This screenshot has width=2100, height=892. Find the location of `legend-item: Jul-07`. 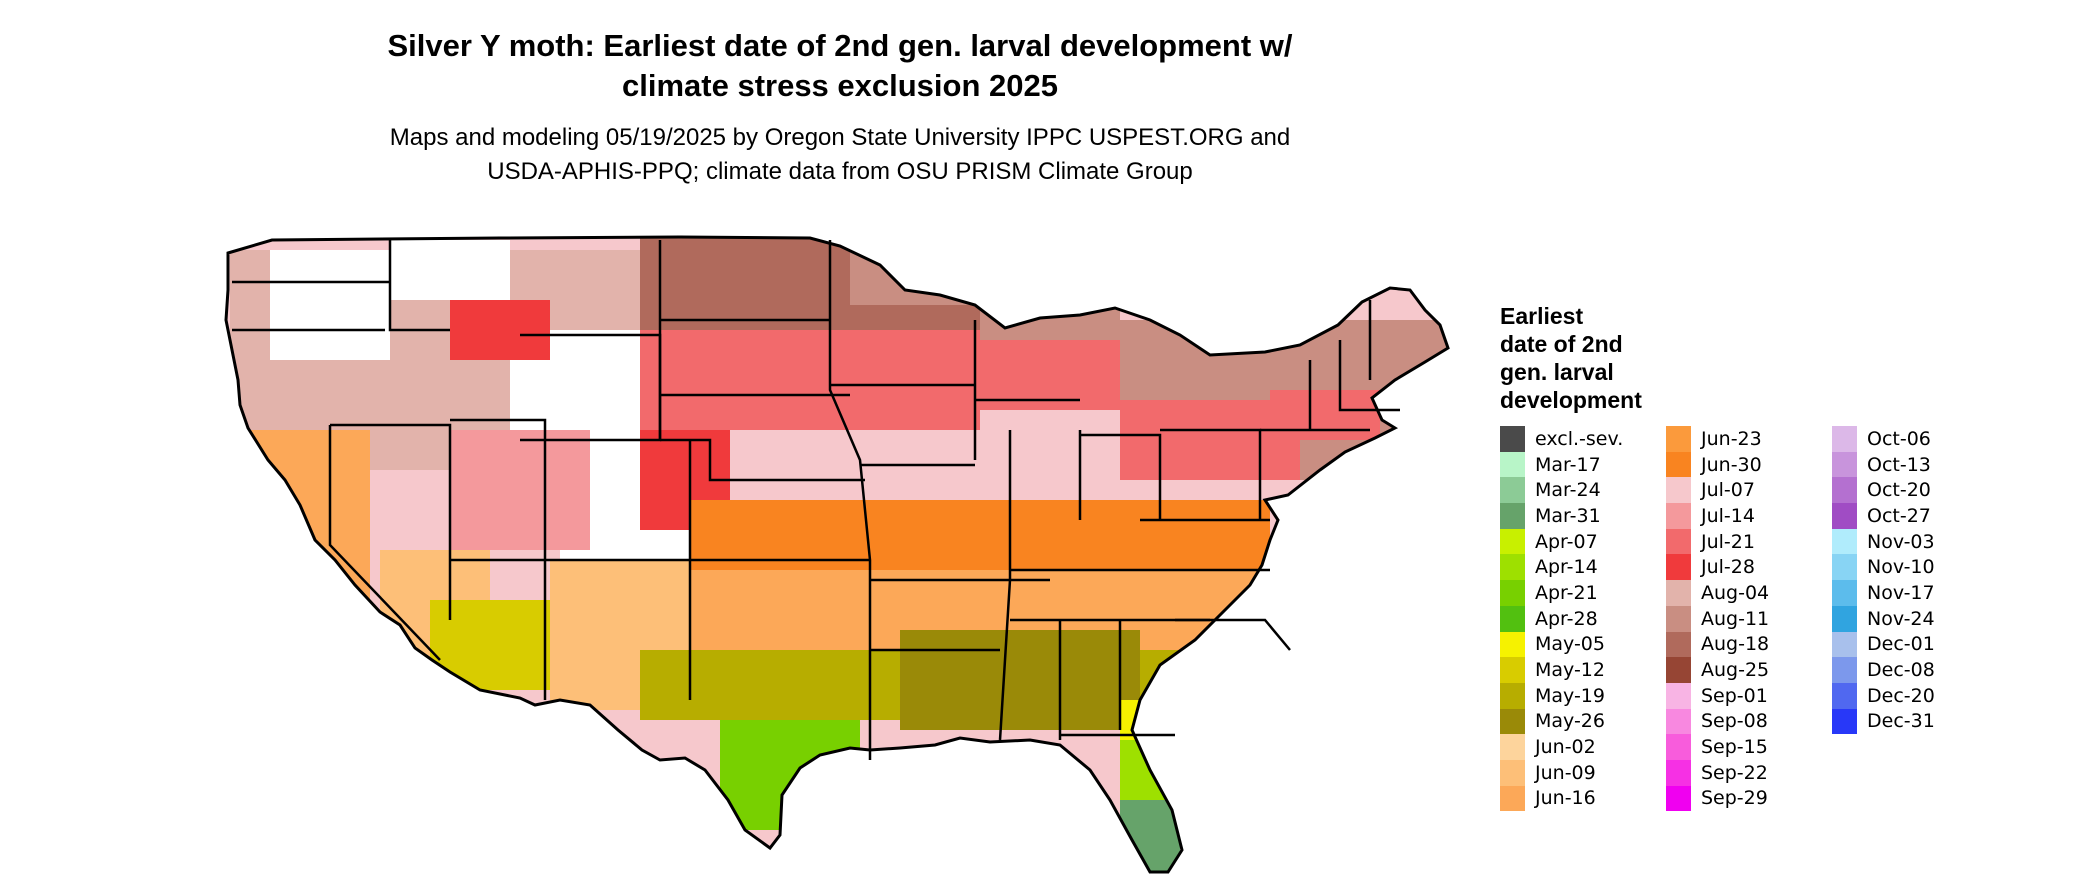

legend-item: Jul-07 is located at coordinates (1741, 490).